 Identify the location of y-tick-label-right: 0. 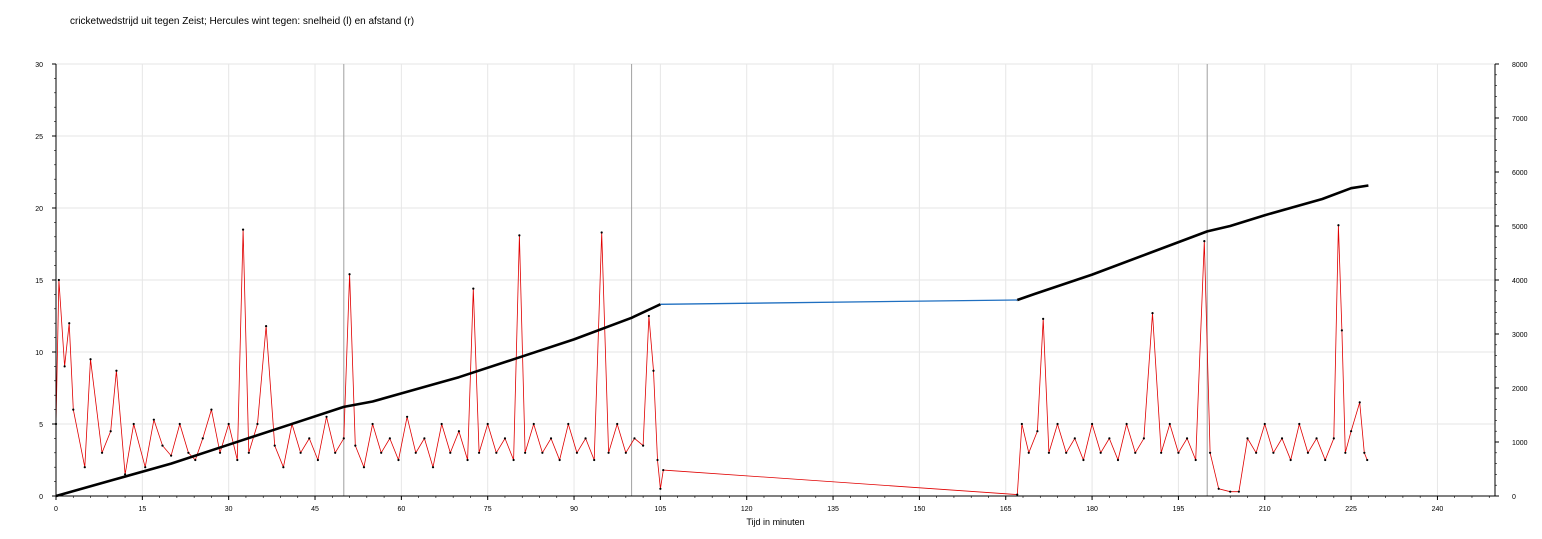
(1514, 497).